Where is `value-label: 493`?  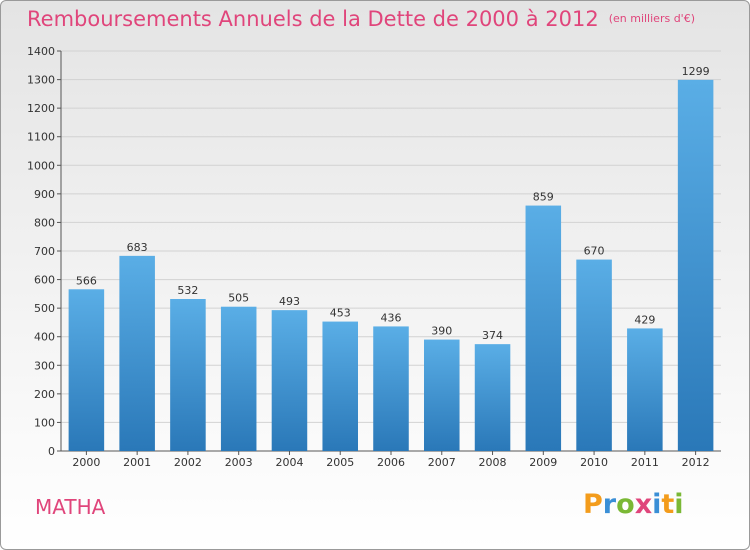 value-label: 493 is located at coordinates (289, 301).